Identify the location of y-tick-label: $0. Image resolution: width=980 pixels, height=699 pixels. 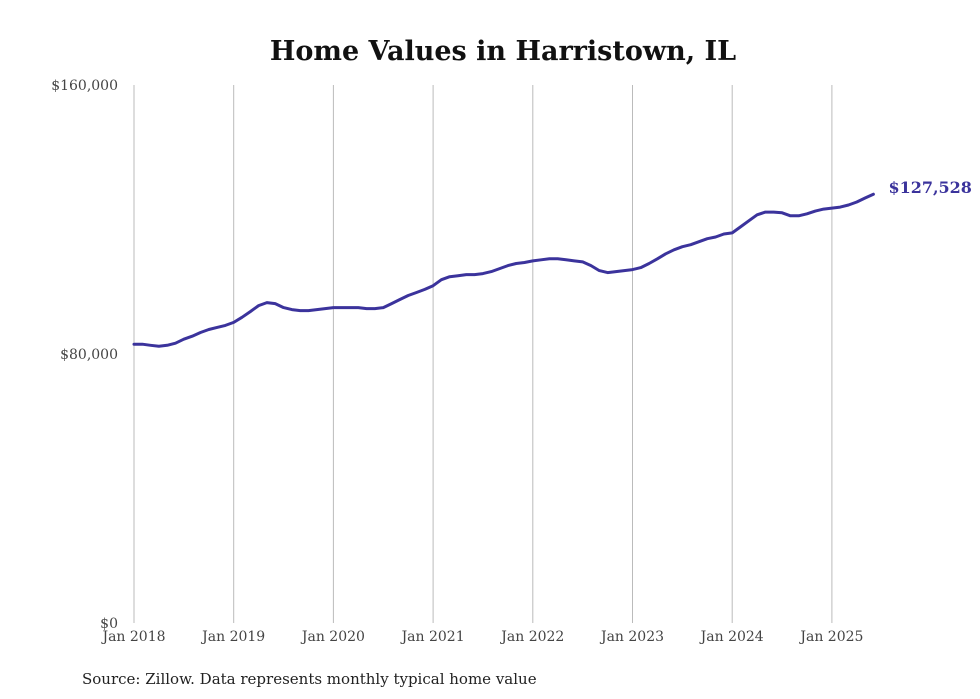
(109, 624).